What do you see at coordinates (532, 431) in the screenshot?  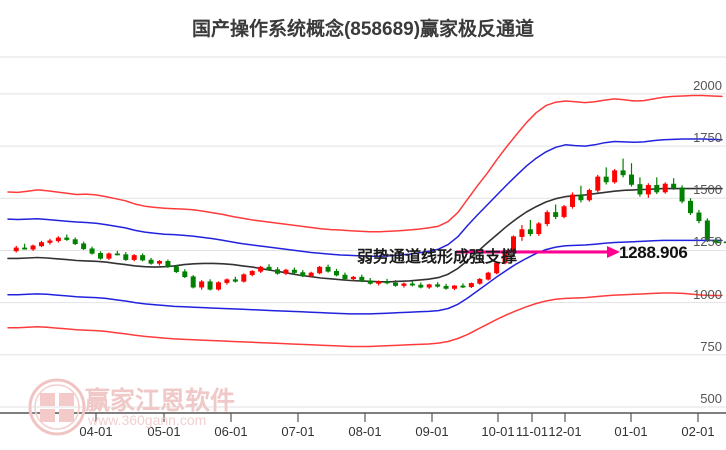 I see `x-axis-tick-label: 11-01` at bounding box center [532, 431].